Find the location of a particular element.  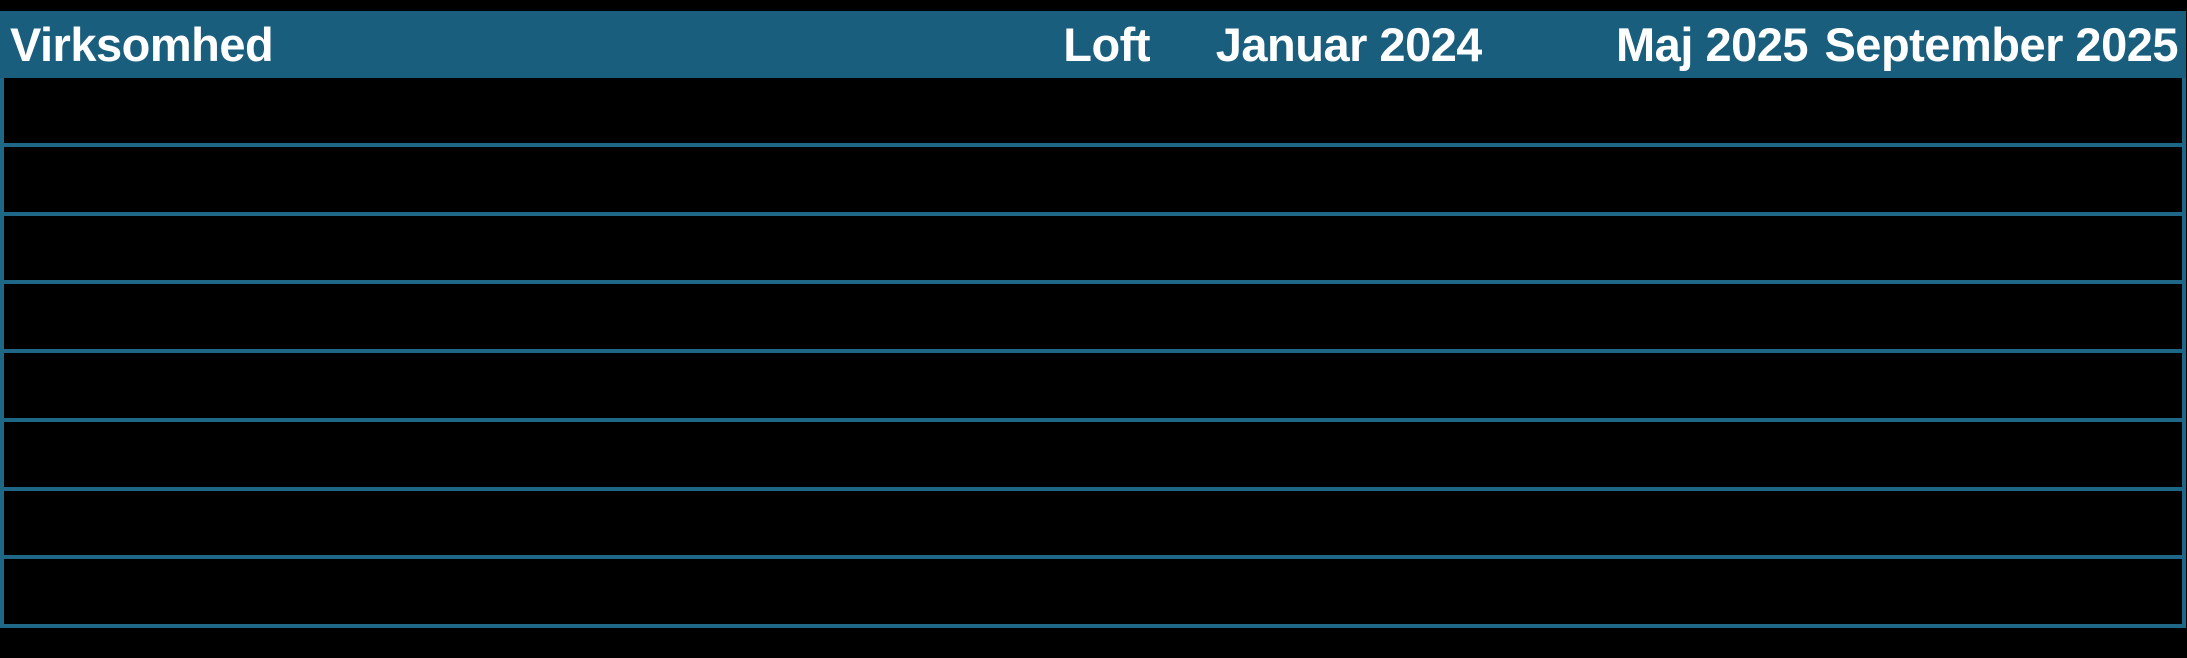

column-header-maj-2025: Maj 2025 is located at coordinates (1712, 44).